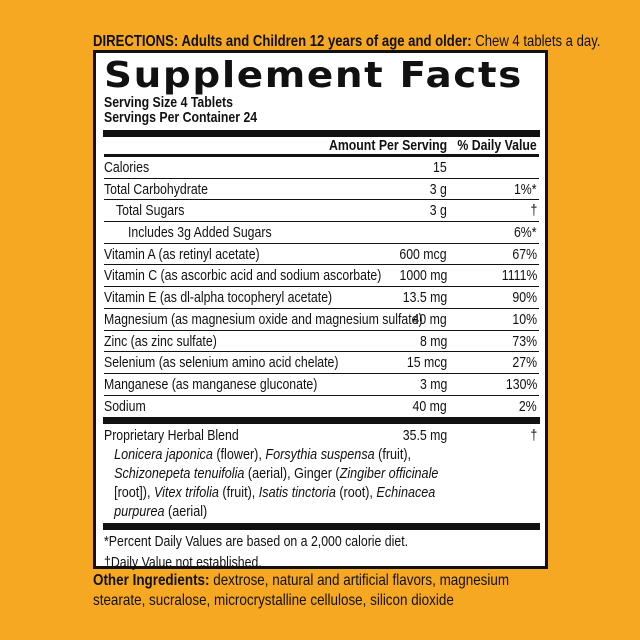 This screenshot has height=640, width=640. Describe the element at coordinates (321, 168) in the screenshot. I see `table-row: Calories 15` at that location.